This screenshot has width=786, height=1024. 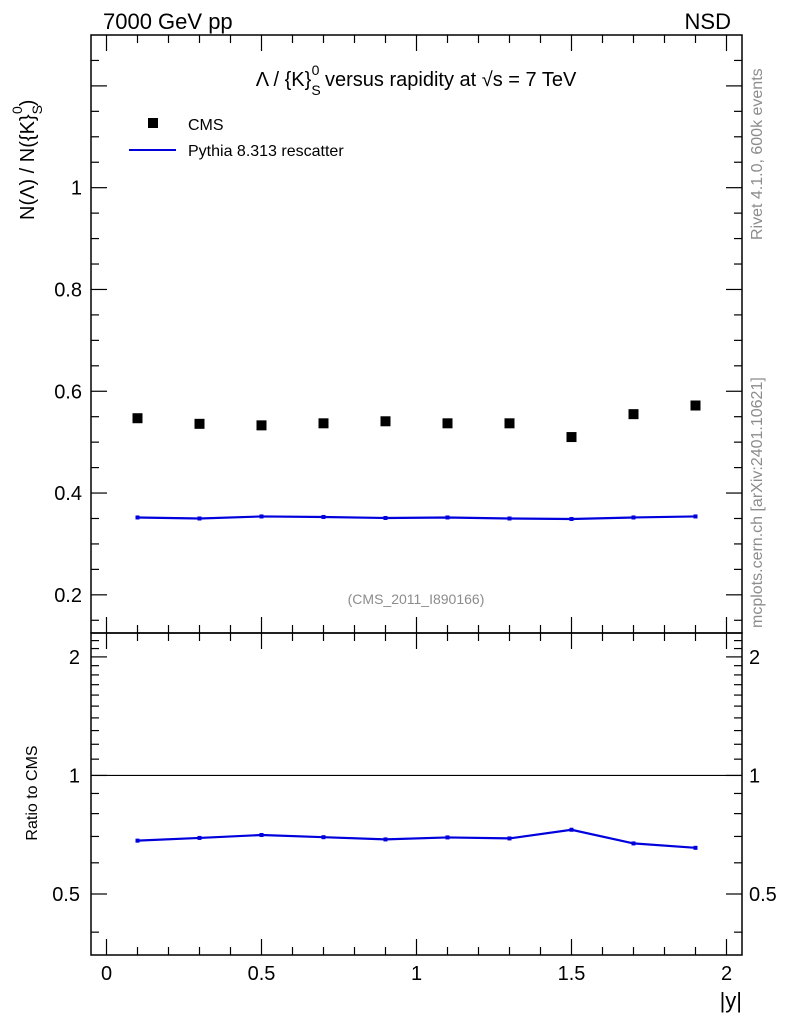 I want to click on rivet-version-label: Rivet 4.1.0, 600k events, so click(x=757, y=154).